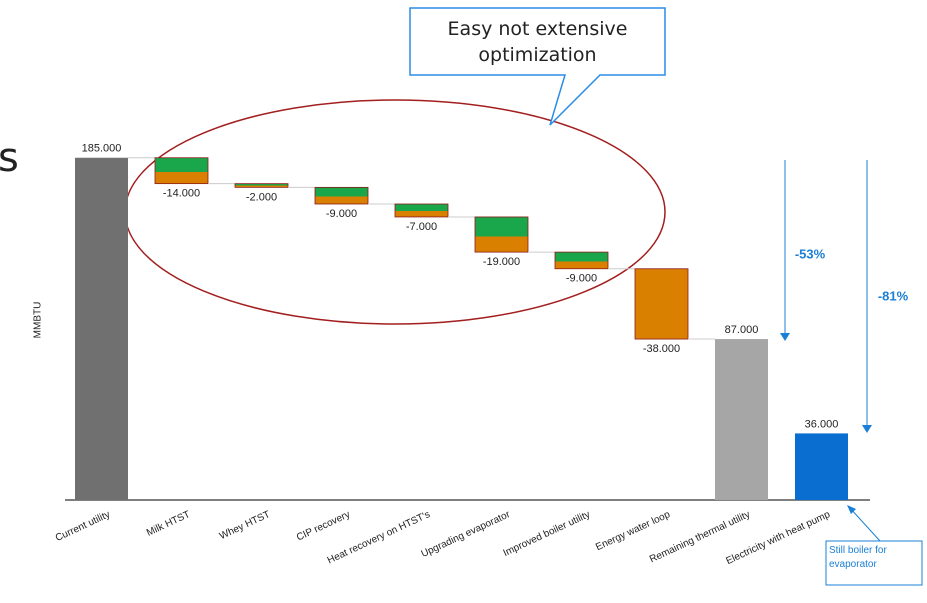  Describe the element at coordinates (893, 295) in the screenshot. I see `reduction-label: -81%` at that location.